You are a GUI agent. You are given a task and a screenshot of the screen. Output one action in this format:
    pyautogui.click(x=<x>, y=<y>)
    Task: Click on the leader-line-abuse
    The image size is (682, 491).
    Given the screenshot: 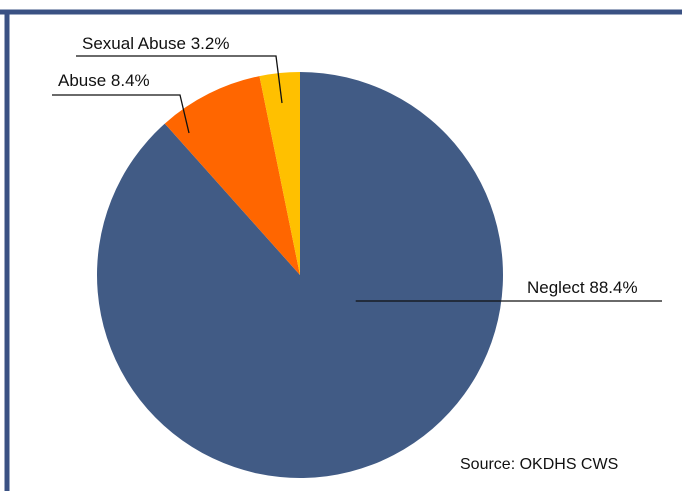 What is the action you would take?
    pyautogui.click(x=121, y=114)
    